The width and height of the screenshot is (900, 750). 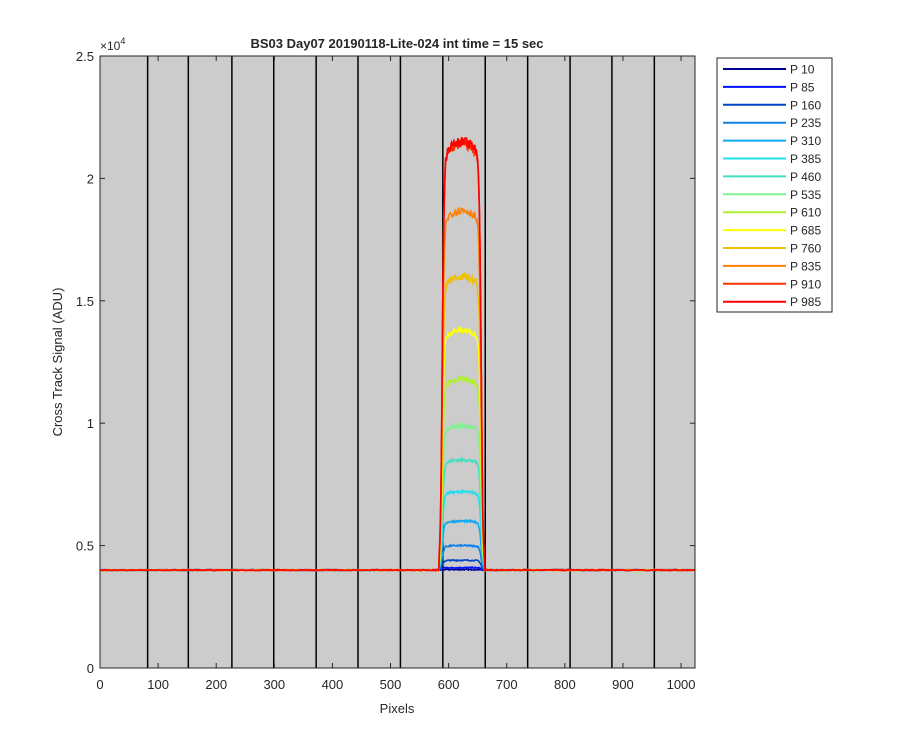 I want to click on x-axis-label: Pixels, so click(x=397, y=708).